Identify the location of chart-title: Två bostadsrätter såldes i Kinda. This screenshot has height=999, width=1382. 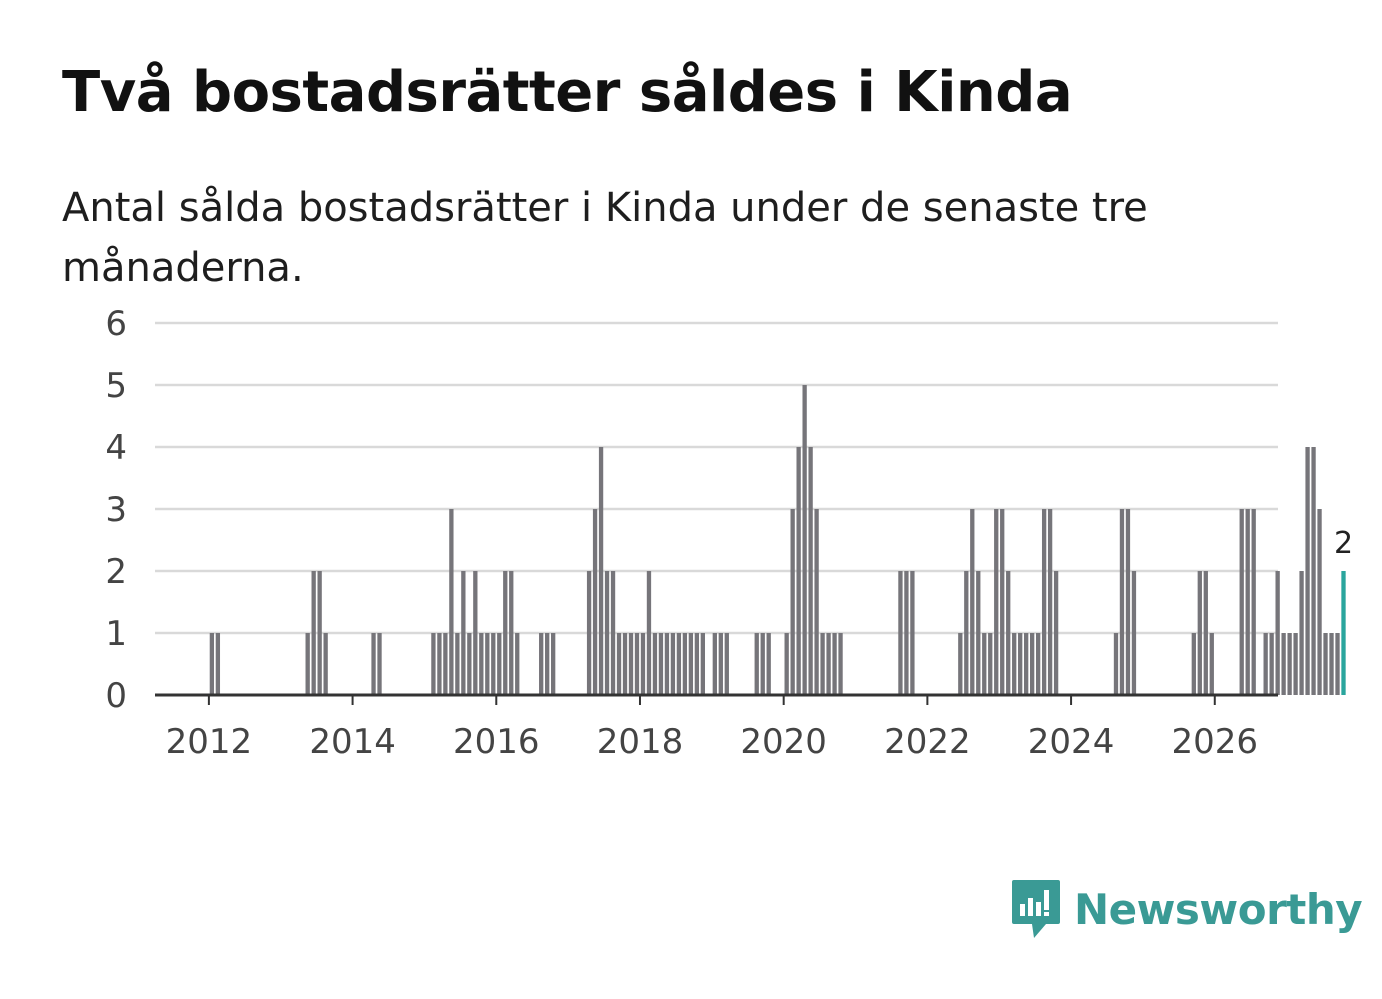
(567, 92).